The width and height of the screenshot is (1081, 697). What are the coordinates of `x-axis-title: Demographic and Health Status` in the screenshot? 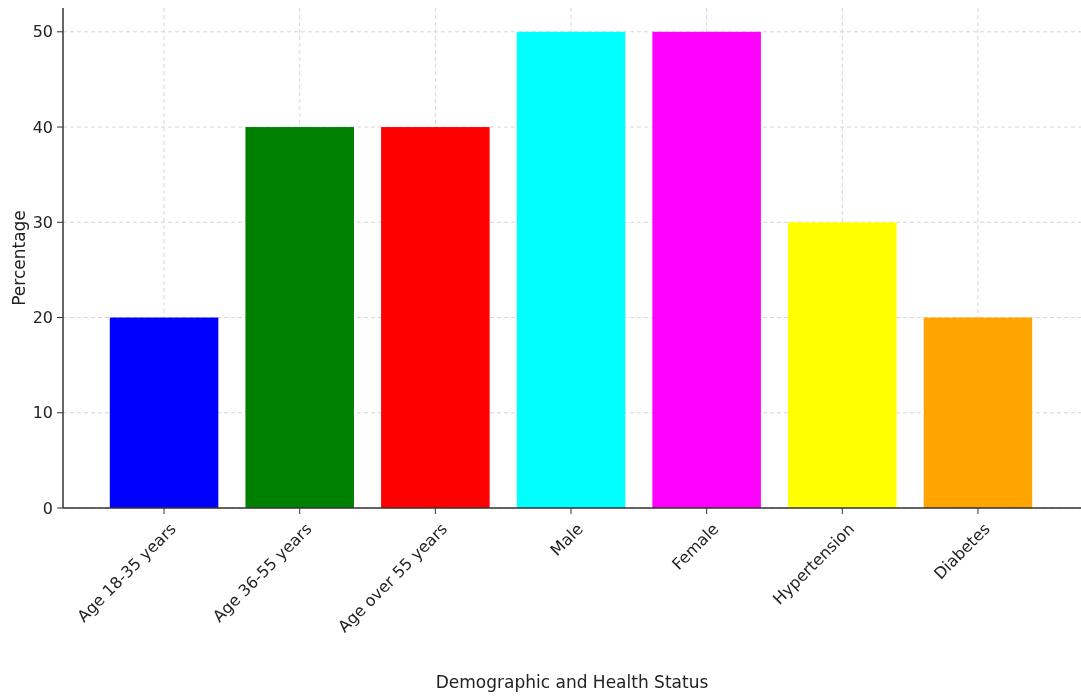 It's located at (572, 682).